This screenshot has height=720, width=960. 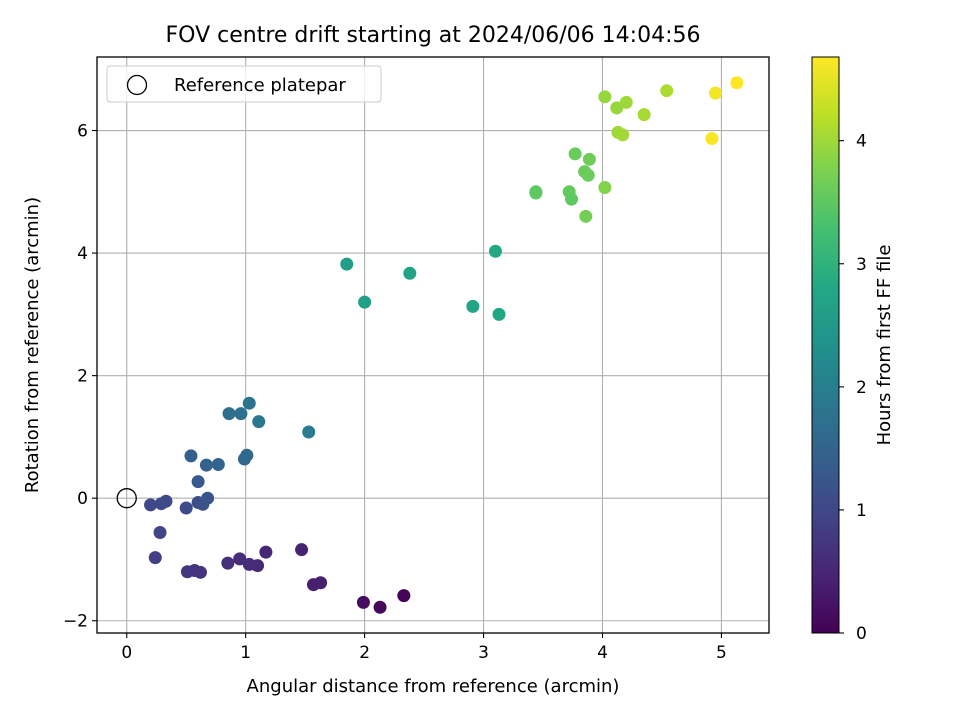 What do you see at coordinates (861, 265) in the screenshot?
I see `colorbar-tick-label: 3` at bounding box center [861, 265].